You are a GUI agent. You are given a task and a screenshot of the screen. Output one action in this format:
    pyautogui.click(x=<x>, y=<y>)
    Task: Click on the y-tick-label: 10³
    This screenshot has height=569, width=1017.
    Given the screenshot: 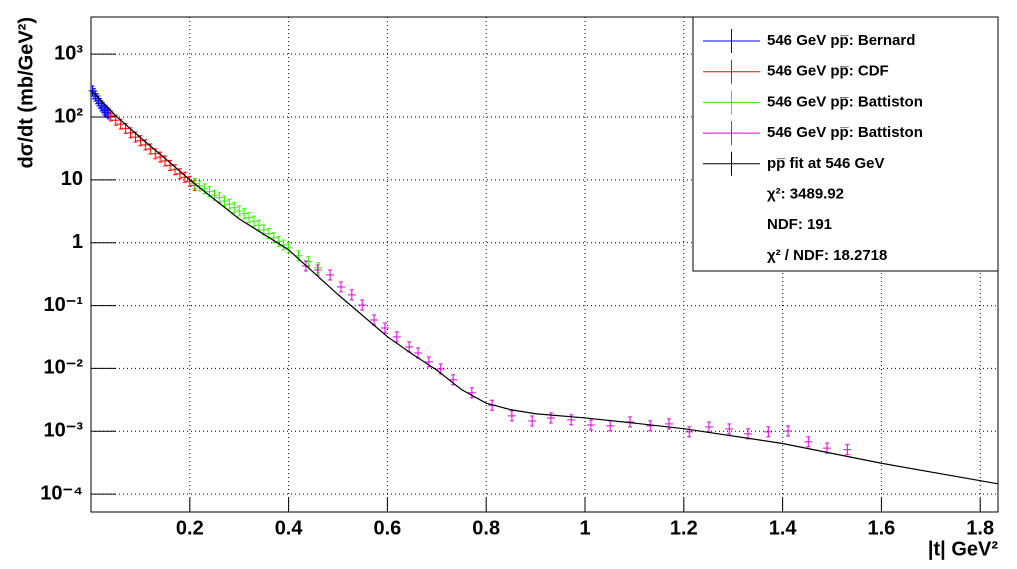 What is the action you would take?
    pyautogui.click(x=68, y=53)
    